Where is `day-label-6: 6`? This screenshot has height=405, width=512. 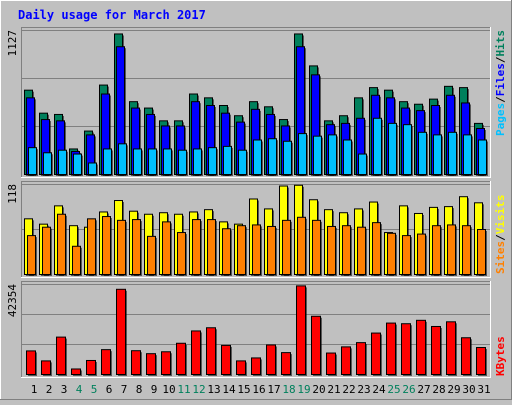
day-label-6: 6 is located at coordinates (109, 389).